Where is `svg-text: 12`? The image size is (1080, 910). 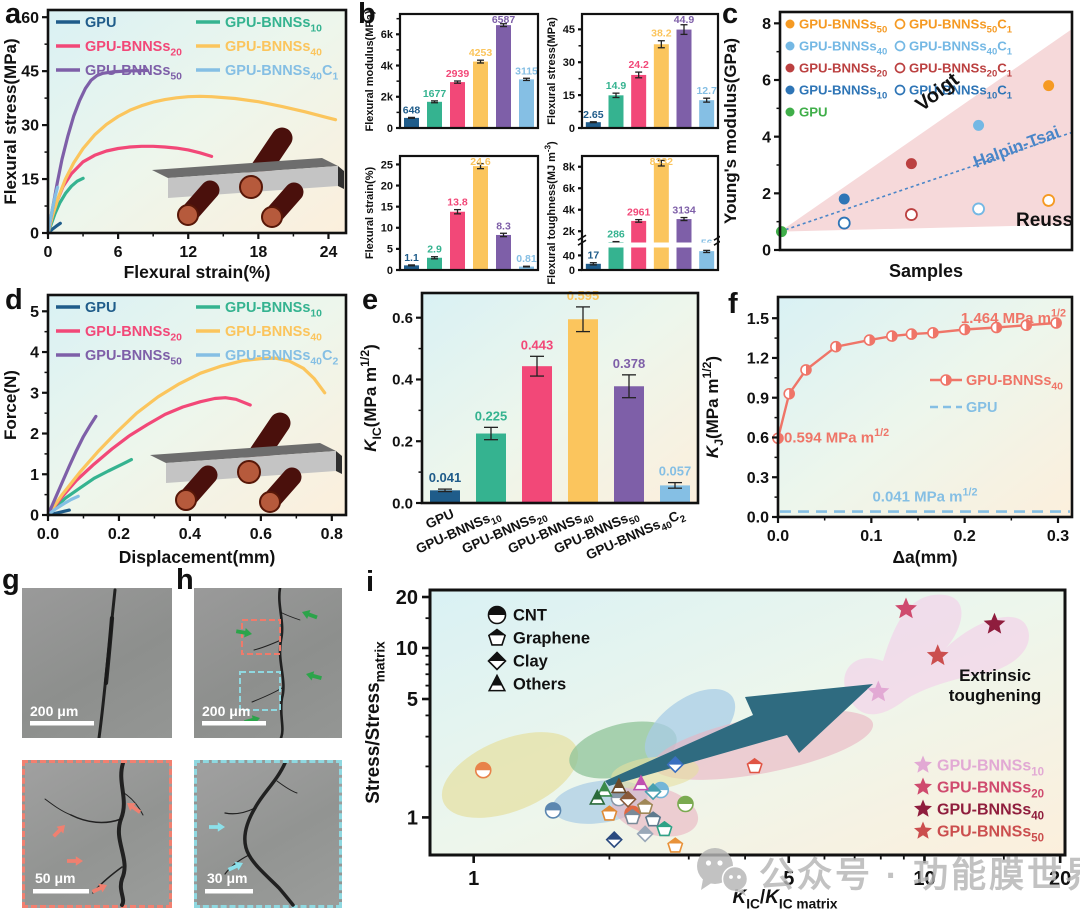
svg-text: 12 is located at coordinates (188, 252).